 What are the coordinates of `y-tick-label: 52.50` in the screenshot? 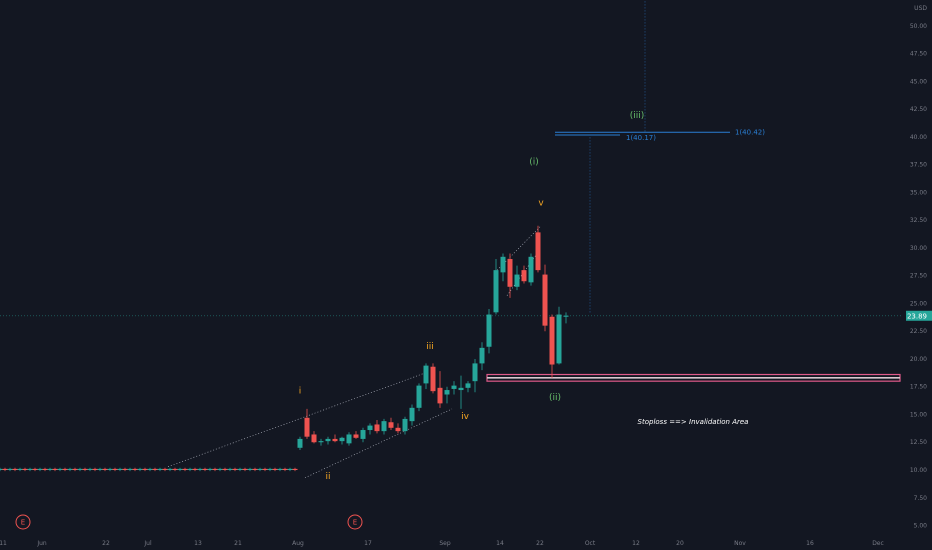 It's located at (918, 1).